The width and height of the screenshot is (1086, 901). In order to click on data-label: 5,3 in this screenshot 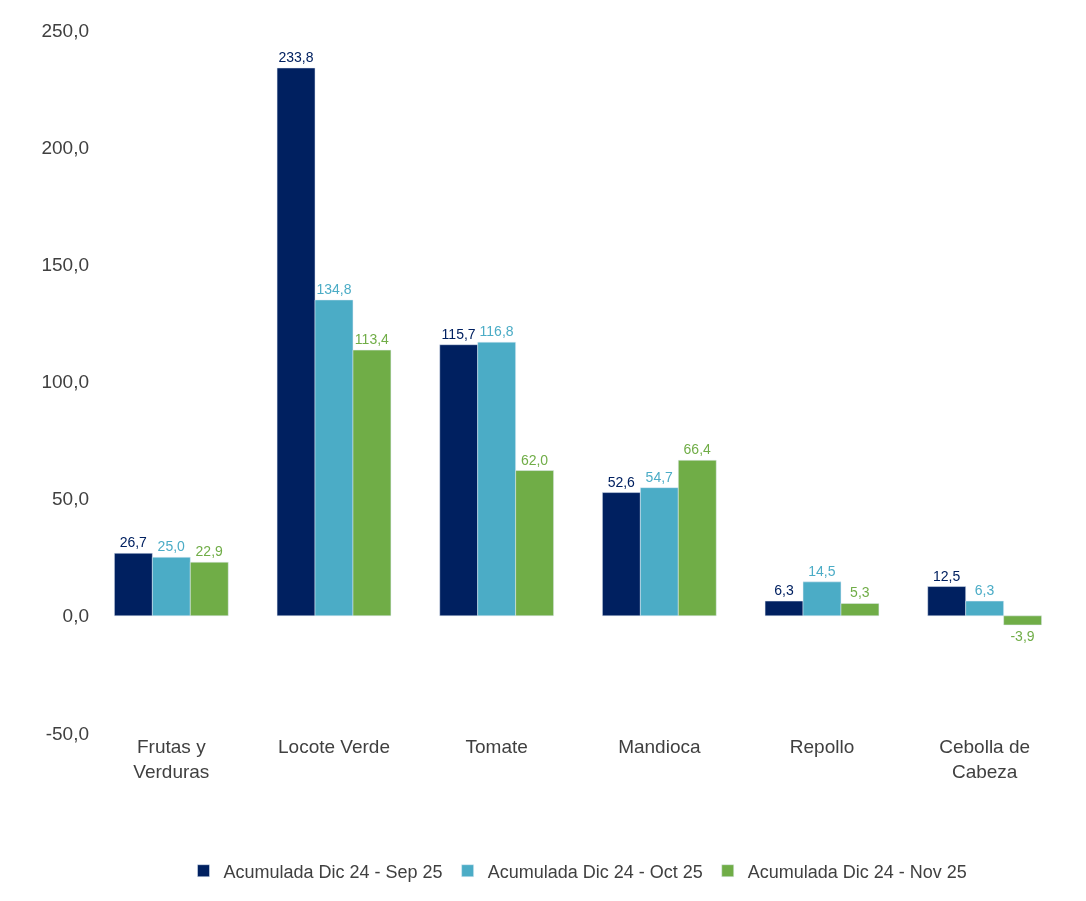, I will do `click(860, 592)`.